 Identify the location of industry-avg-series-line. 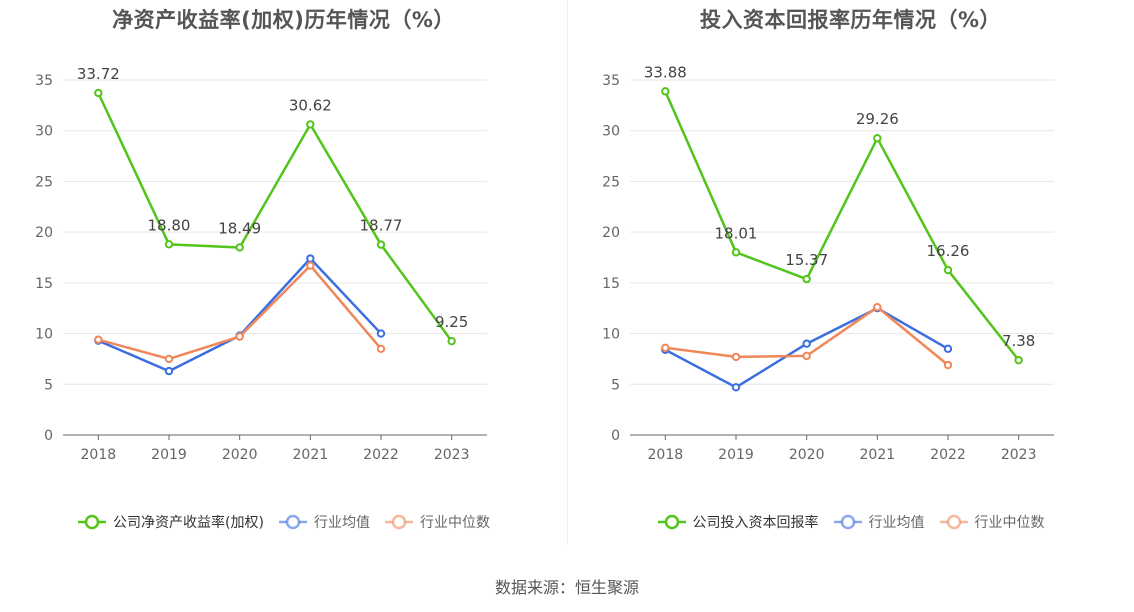
(239, 315).